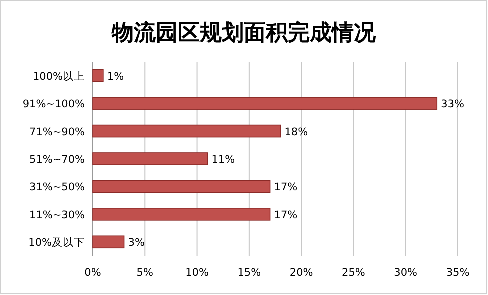 The width and height of the screenshot is (488, 295). I want to click on x-tick-label: 20%, so click(302, 273).